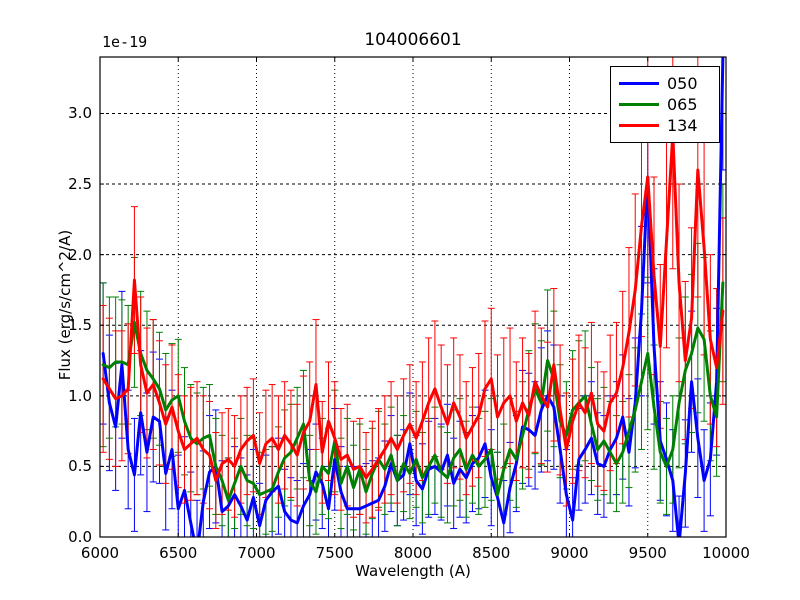  I want to click on legend-item-050: 050, so click(665, 83).